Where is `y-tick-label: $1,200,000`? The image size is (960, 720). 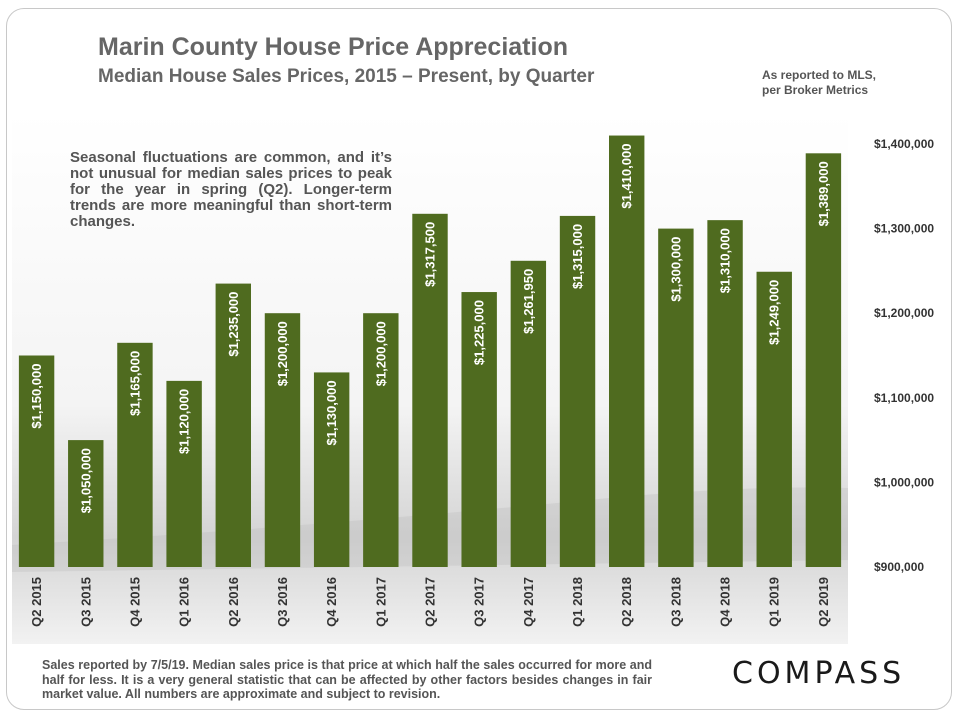 y-tick-label: $1,200,000 is located at coordinates (904, 313).